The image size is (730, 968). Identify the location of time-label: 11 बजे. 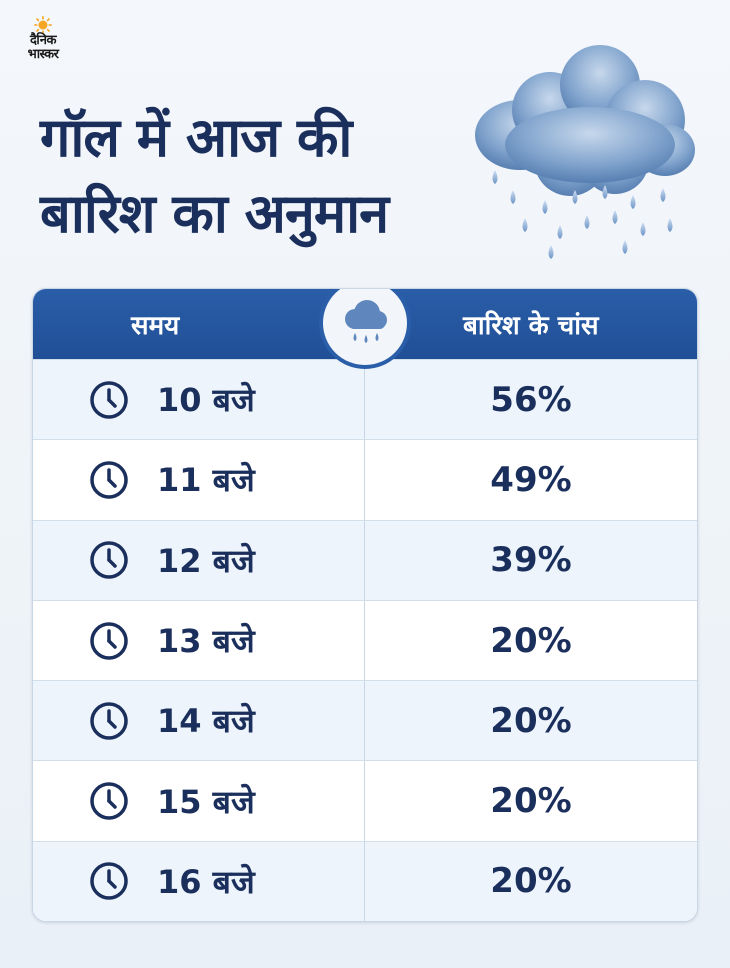
(206, 480).